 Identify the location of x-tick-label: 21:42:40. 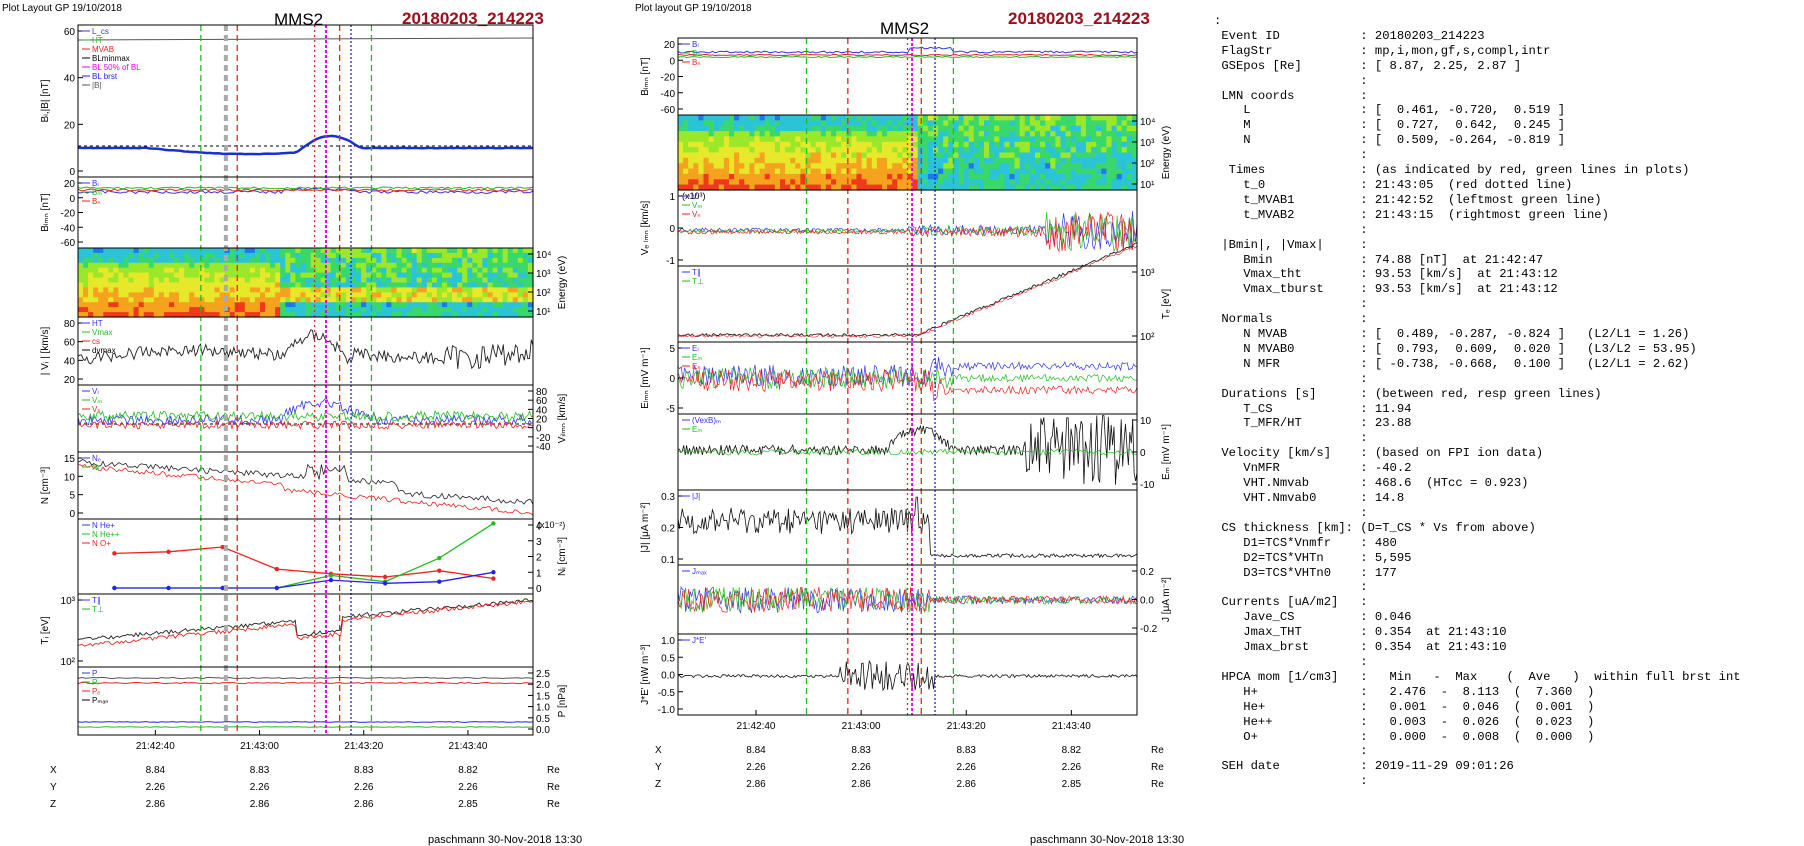
(756, 726).